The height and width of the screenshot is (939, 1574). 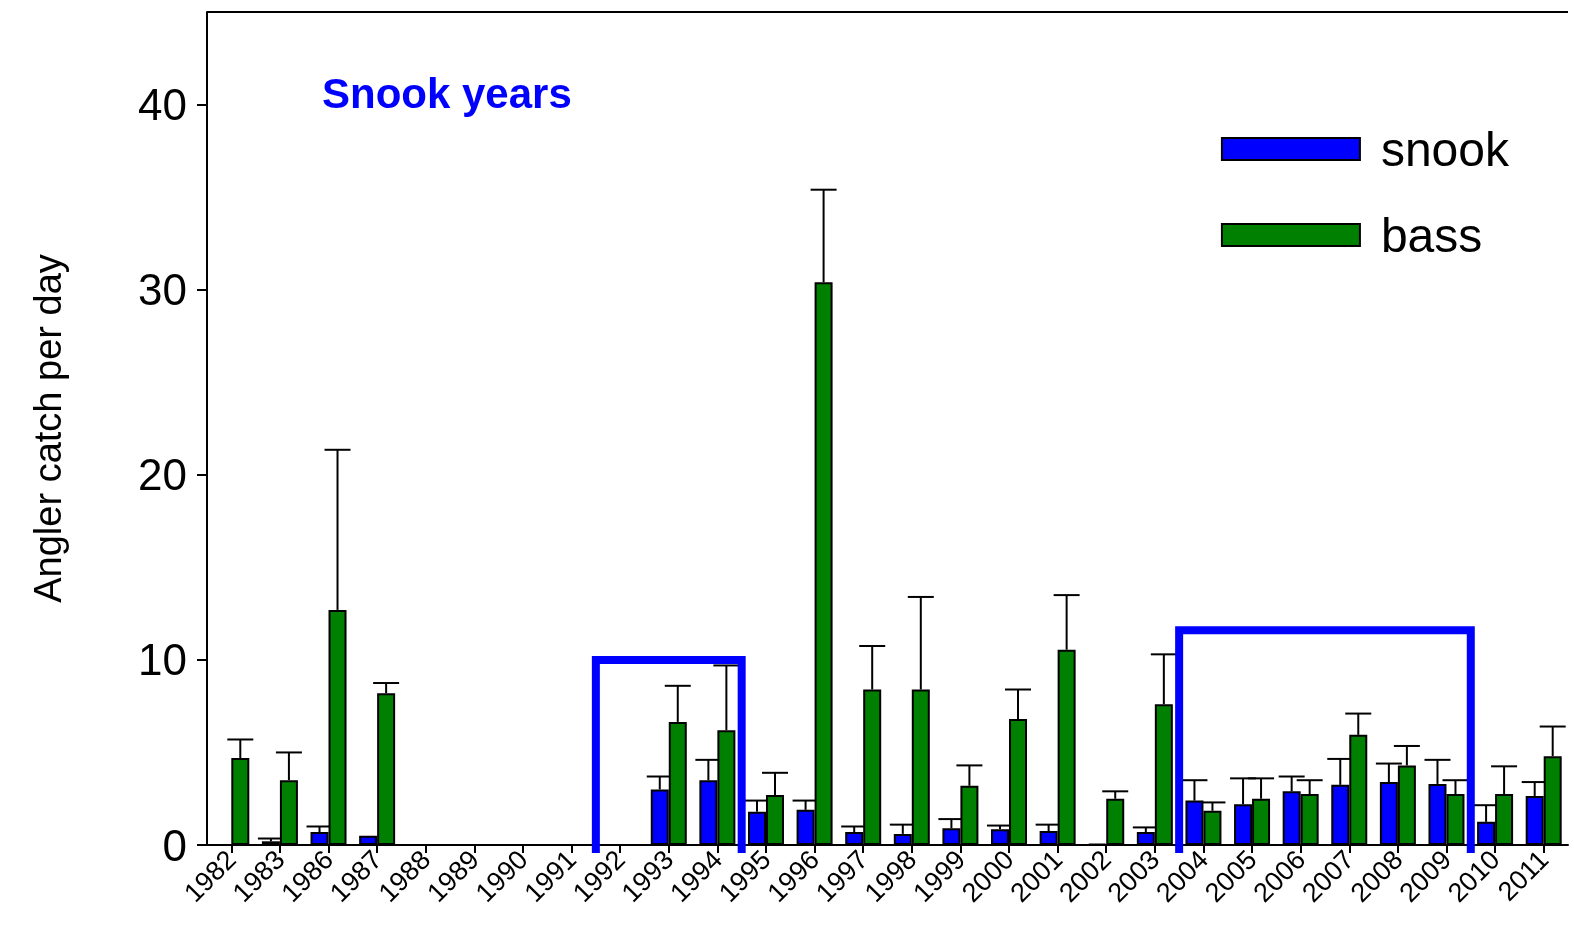 I want to click on y-tick-label: 10, so click(x=162, y=660).